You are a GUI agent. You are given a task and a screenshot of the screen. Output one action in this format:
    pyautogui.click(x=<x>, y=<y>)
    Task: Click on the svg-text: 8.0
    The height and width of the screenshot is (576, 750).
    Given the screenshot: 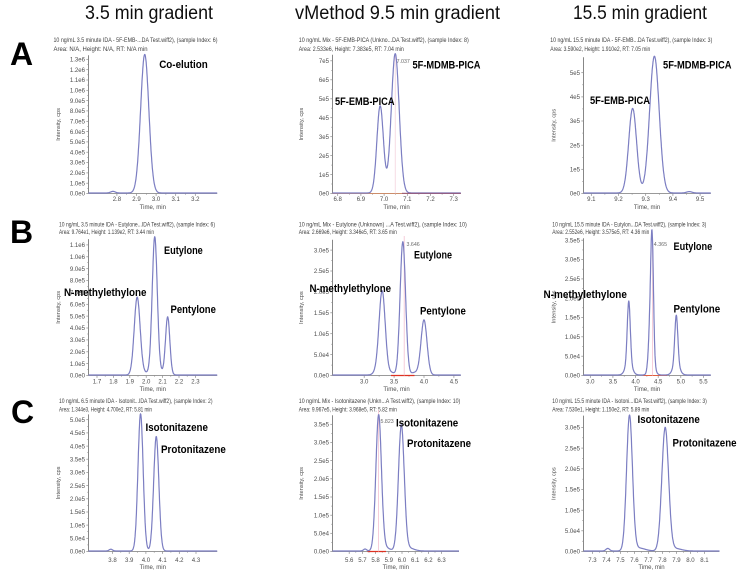 What is the action you would take?
    pyautogui.click(x=690, y=561)
    